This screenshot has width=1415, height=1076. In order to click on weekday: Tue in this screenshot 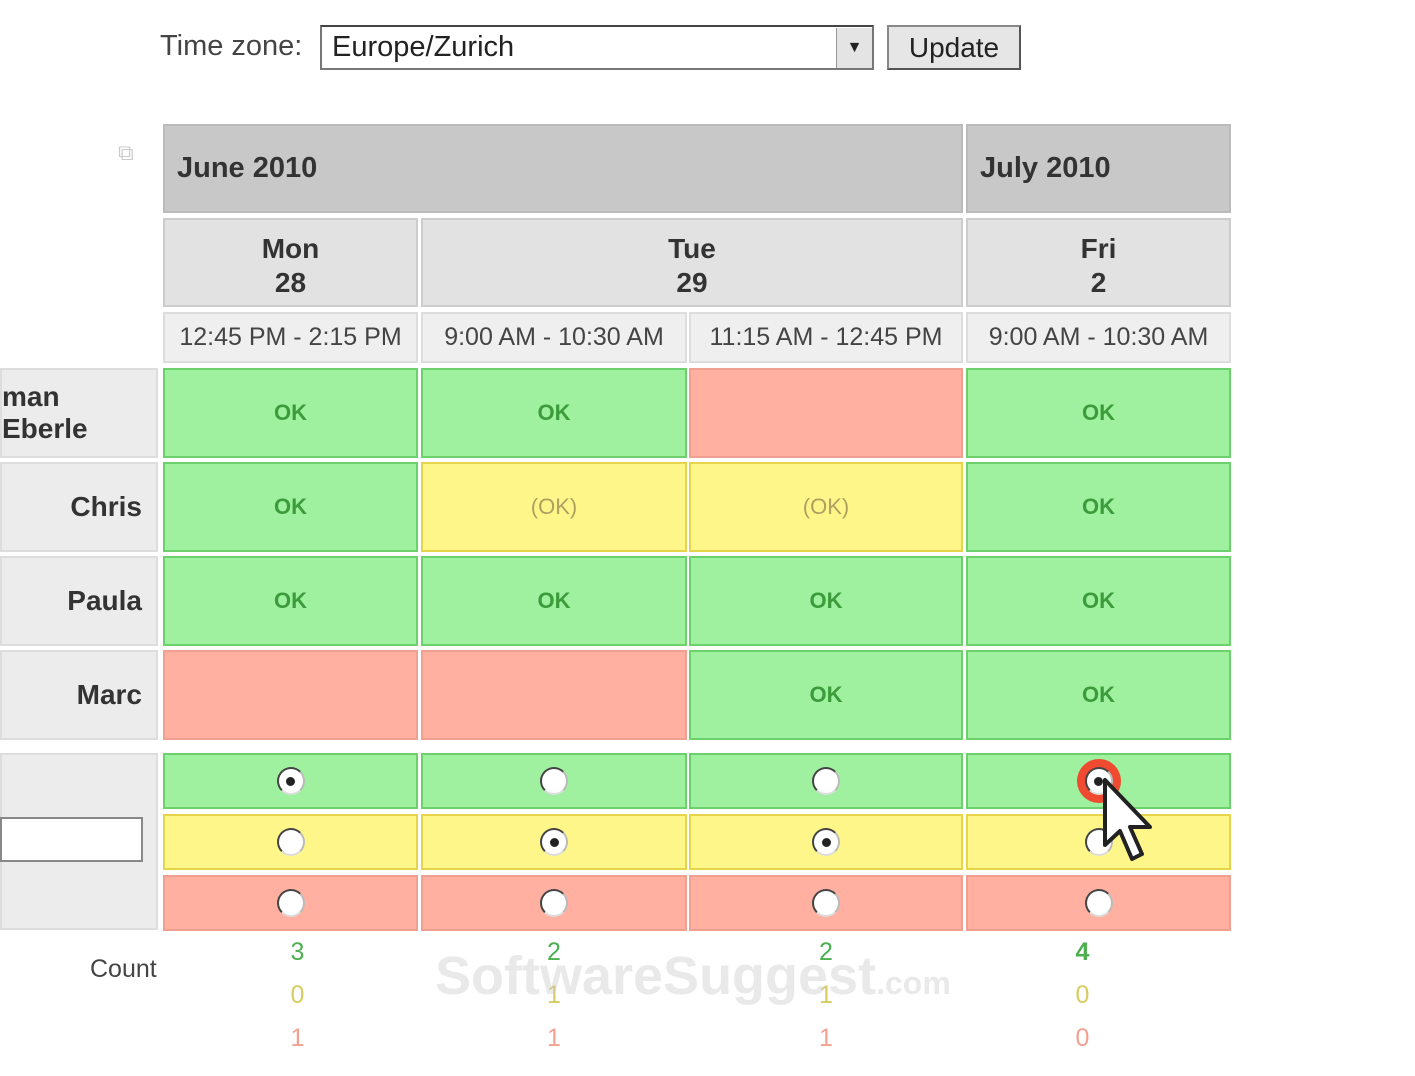, I will do `click(692, 248)`.